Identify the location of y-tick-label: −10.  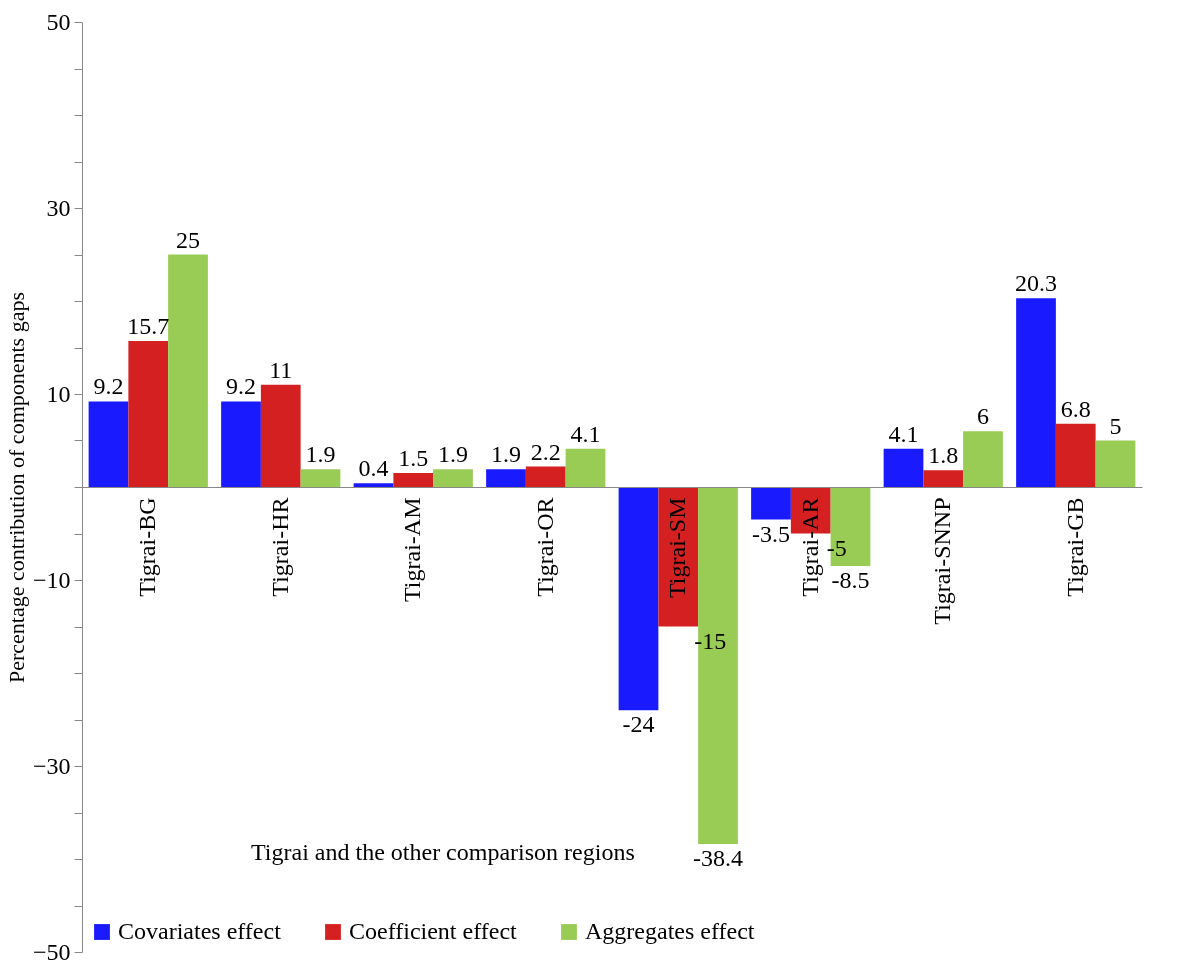
(51, 579).